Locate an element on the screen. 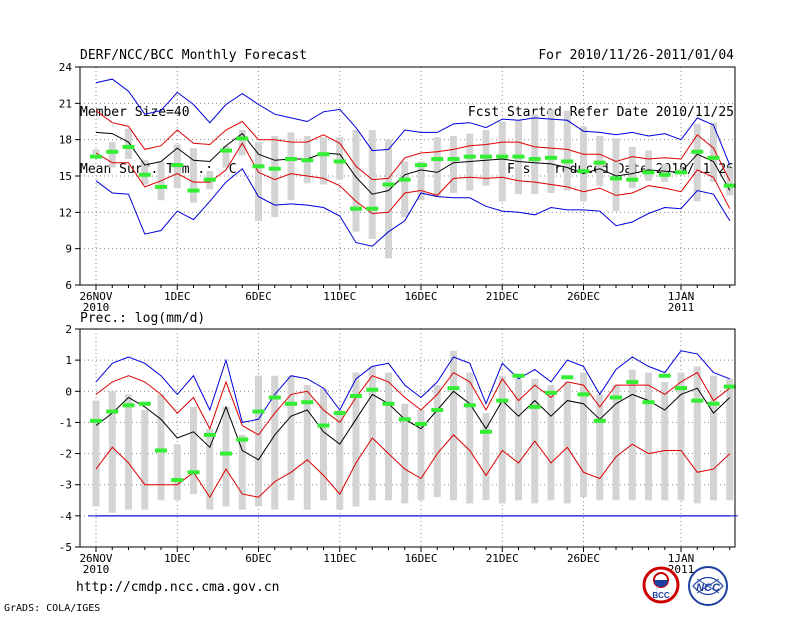  temp-xtick-label: 26DEC is located at coordinates (583, 296).